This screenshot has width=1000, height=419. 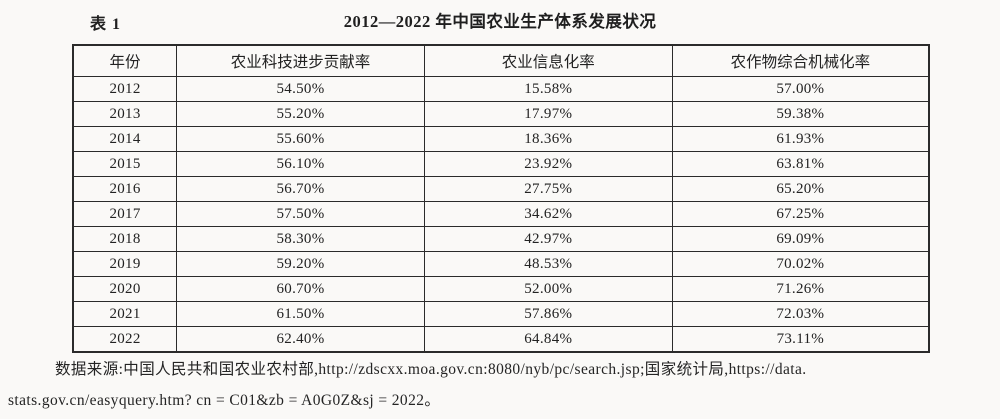 What do you see at coordinates (300, 264) in the screenshot?
I see `value-cell: 59.20%` at bounding box center [300, 264].